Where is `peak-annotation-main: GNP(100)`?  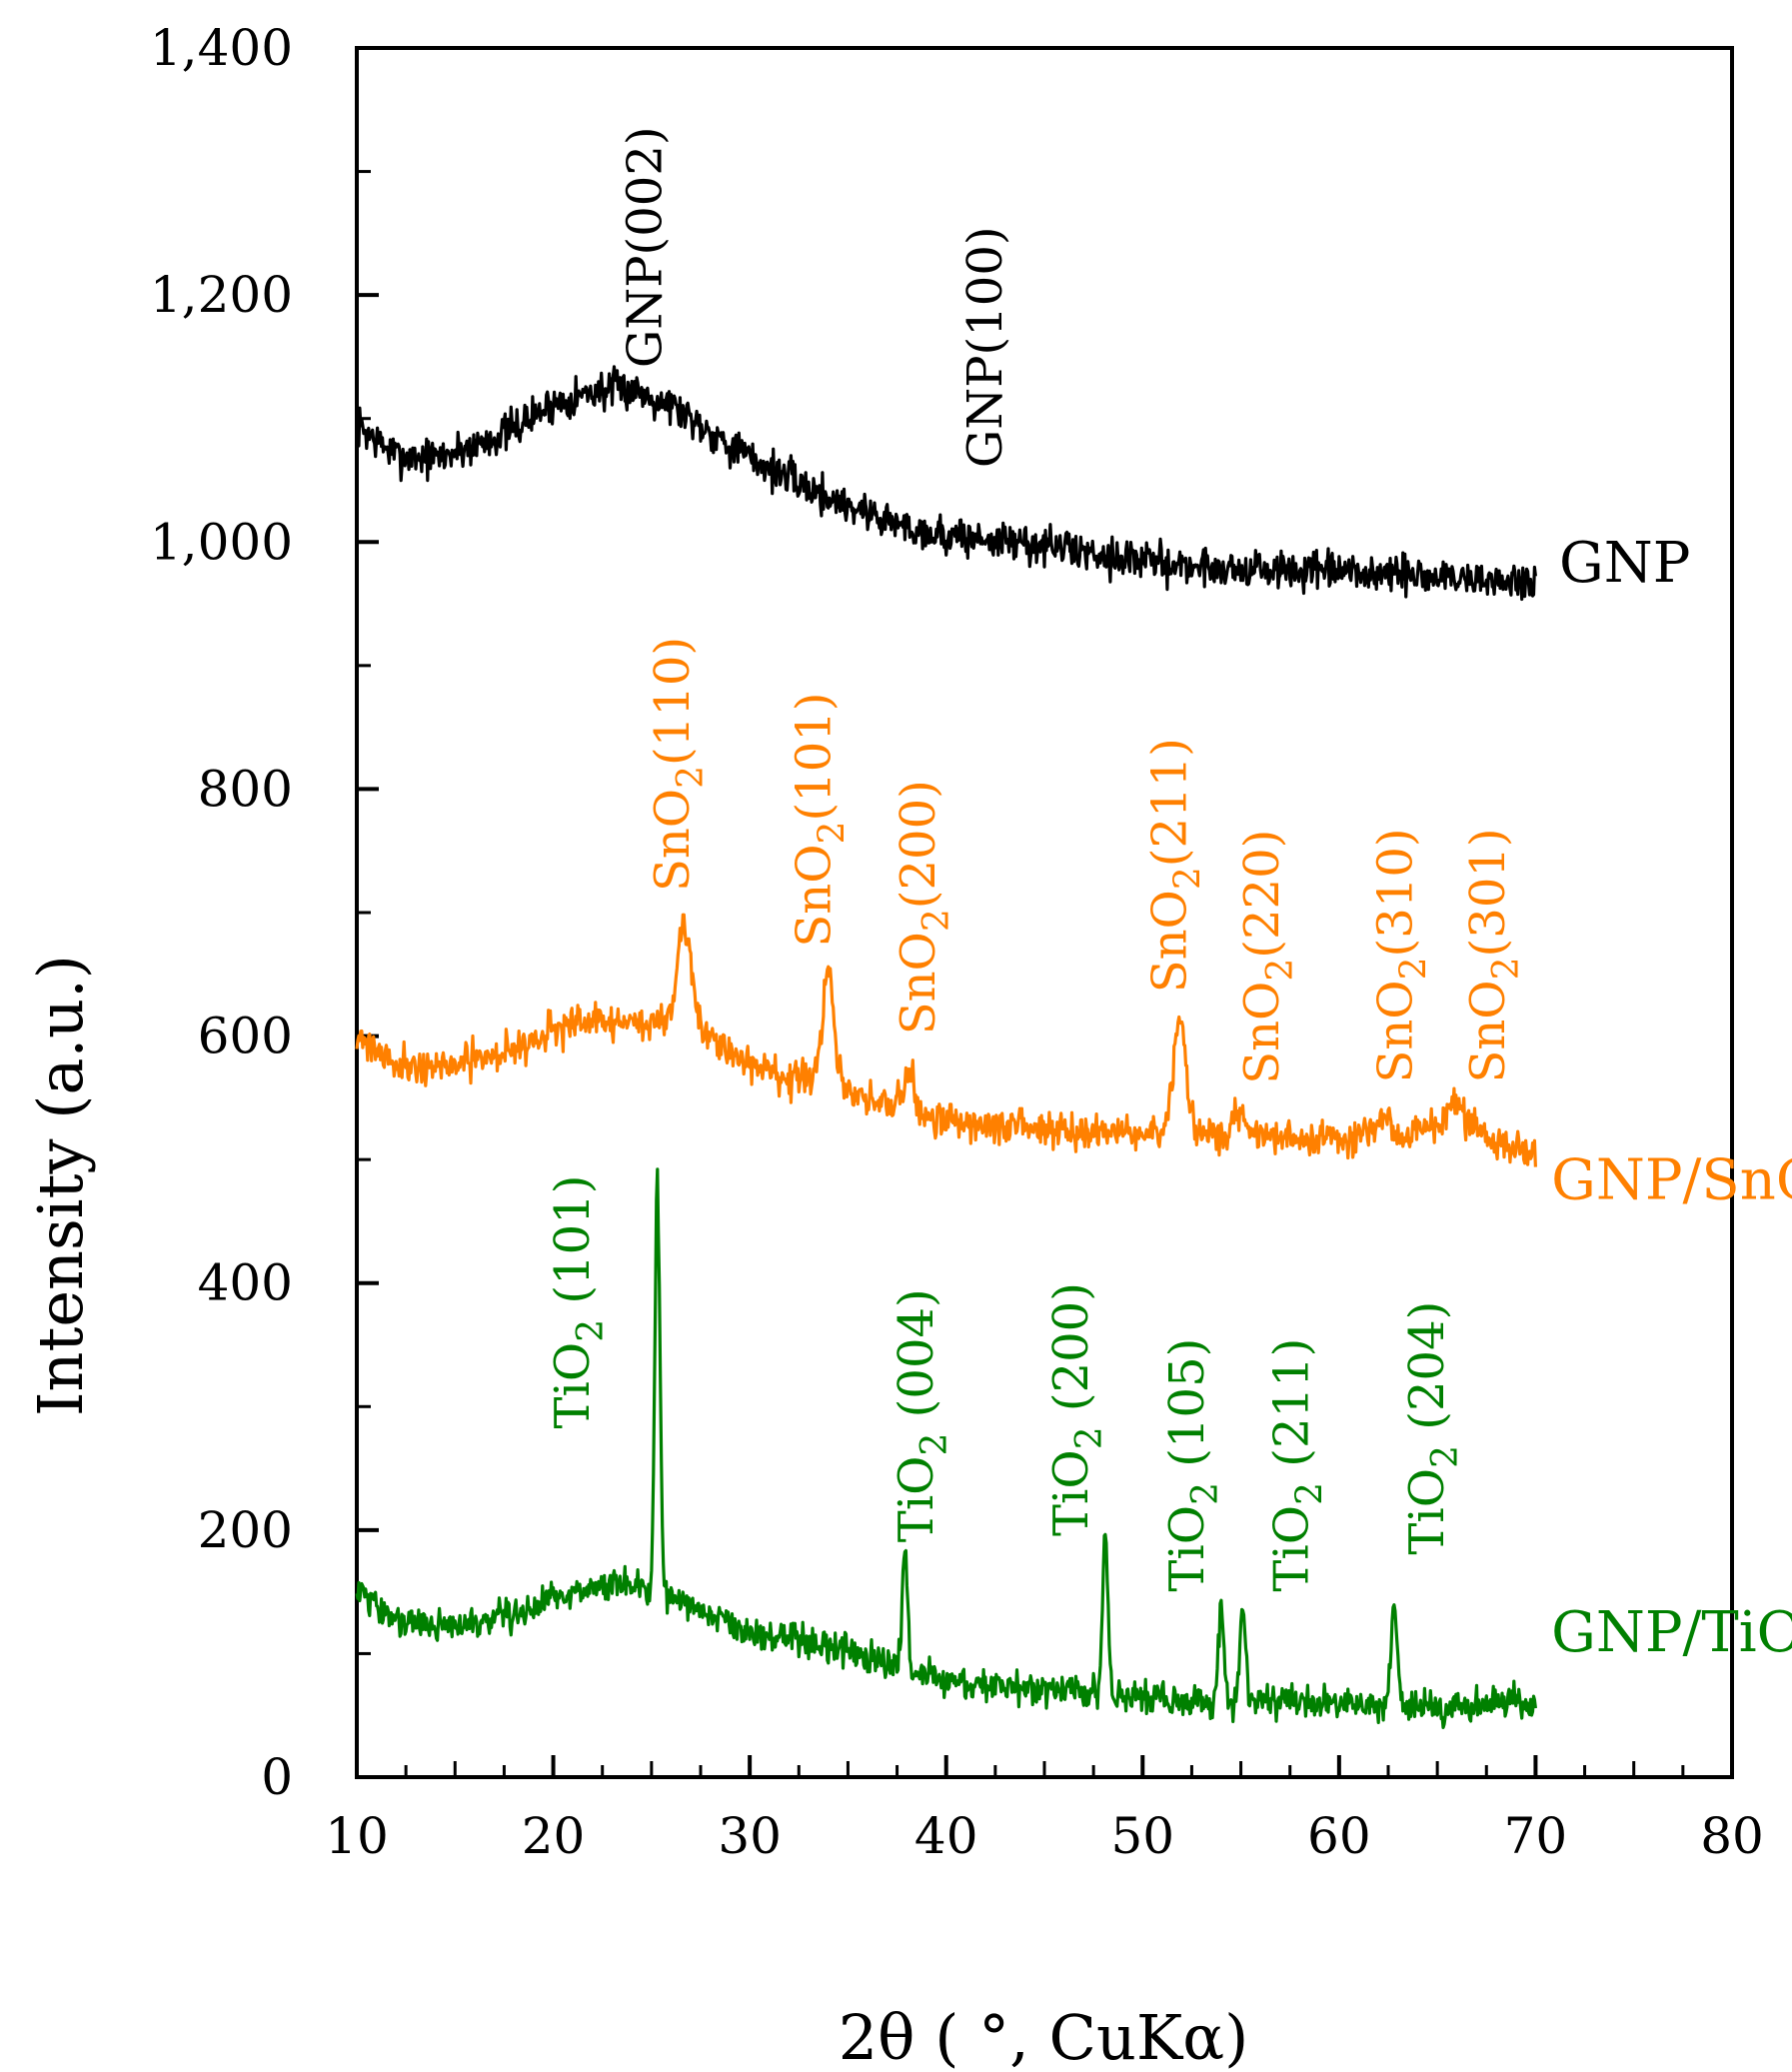
peak-annotation-main: GNP(100) is located at coordinates (985, 347).